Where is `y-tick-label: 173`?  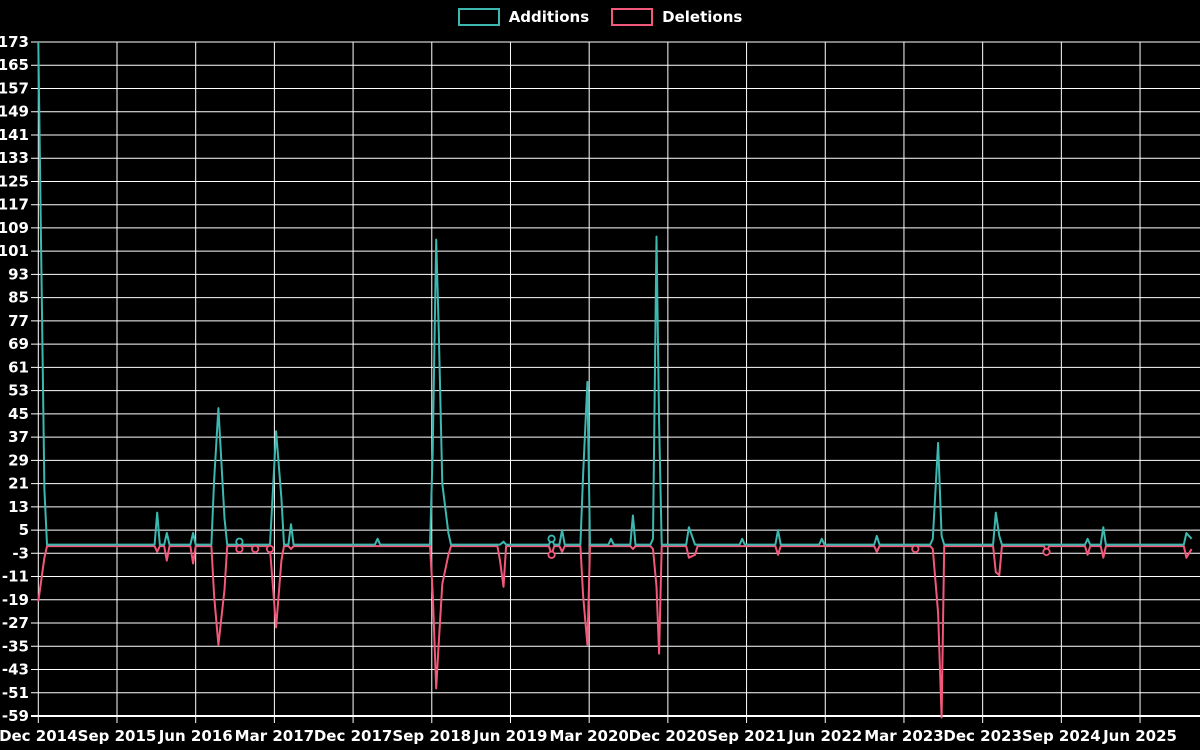
y-tick-label: 173 is located at coordinates (14, 42).